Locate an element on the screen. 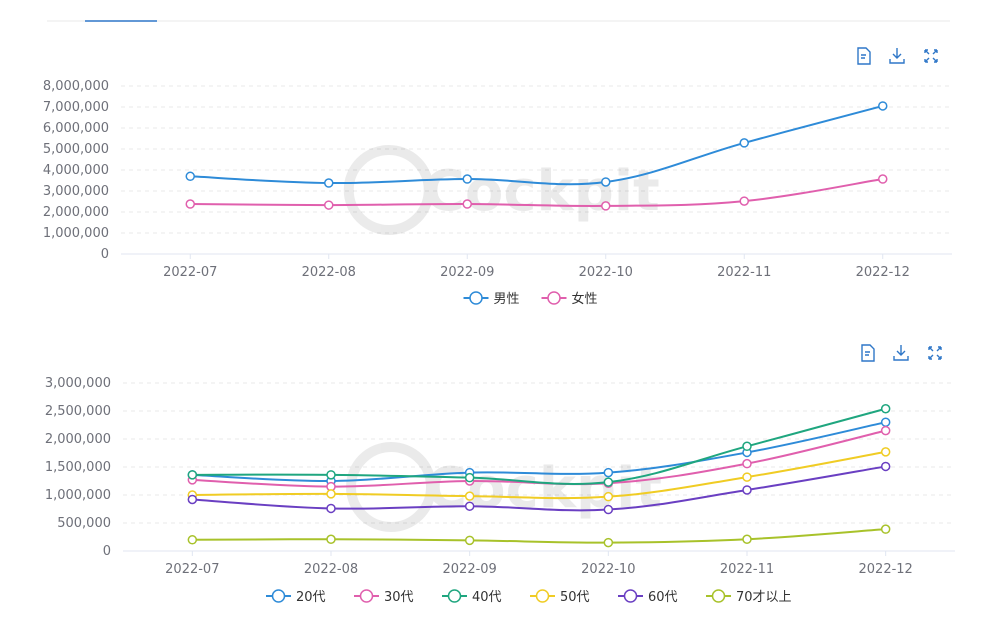 The height and width of the screenshot is (630, 982). x-tick-label: 2022-10 is located at coordinates (606, 272).